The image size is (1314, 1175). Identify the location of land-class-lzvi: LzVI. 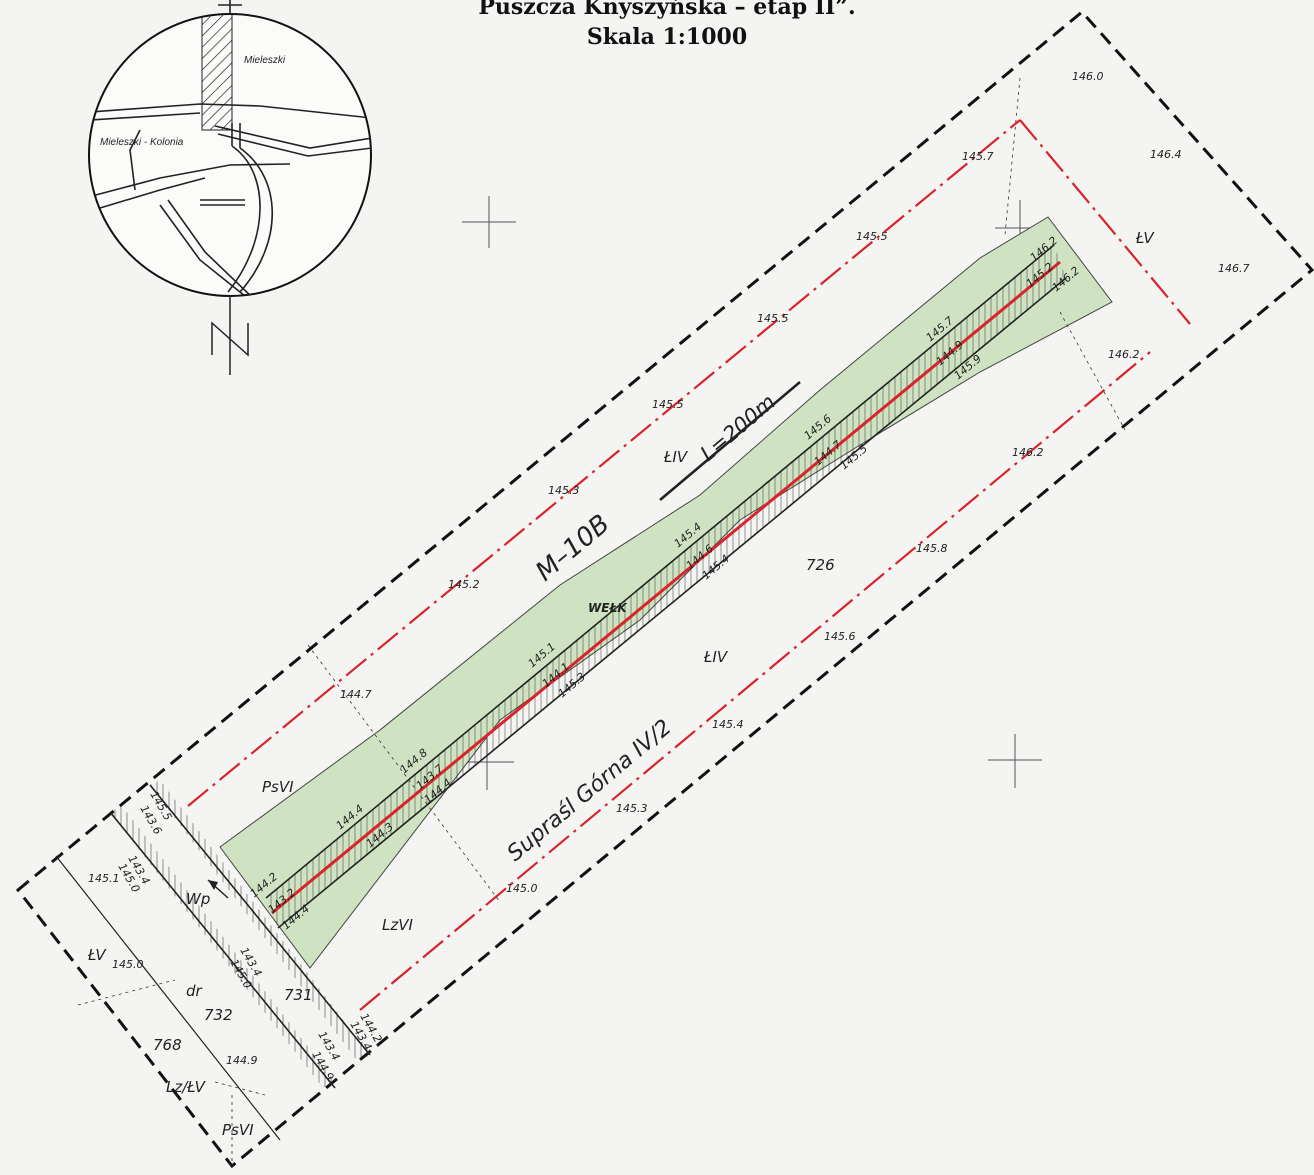
(397, 925).